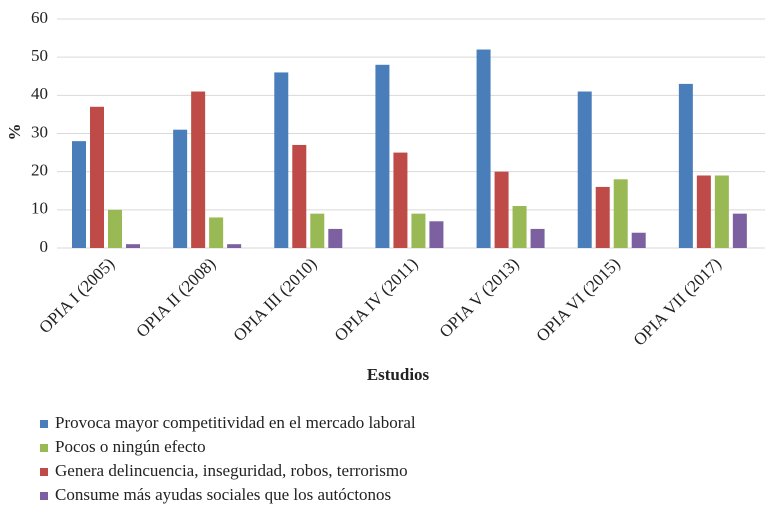 The image size is (769, 514). What do you see at coordinates (39, 131) in the screenshot?
I see `y-tick-label: 30` at bounding box center [39, 131].